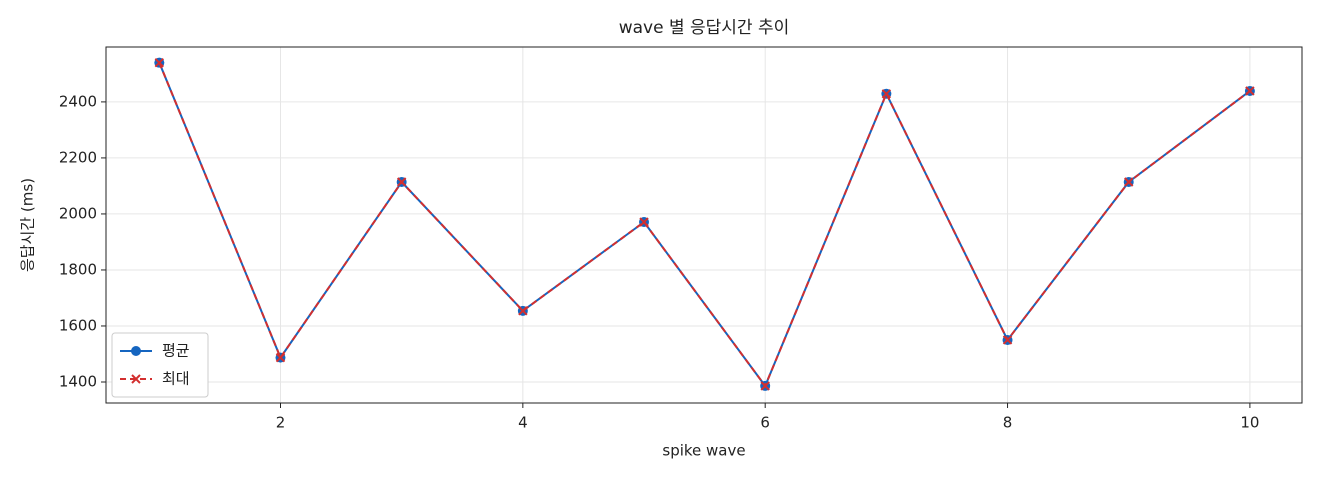 The height and width of the screenshot is (480, 1320). What do you see at coordinates (1249, 423) in the screenshot?
I see `x-tick-label: 10` at bounding box center [1249, 423].